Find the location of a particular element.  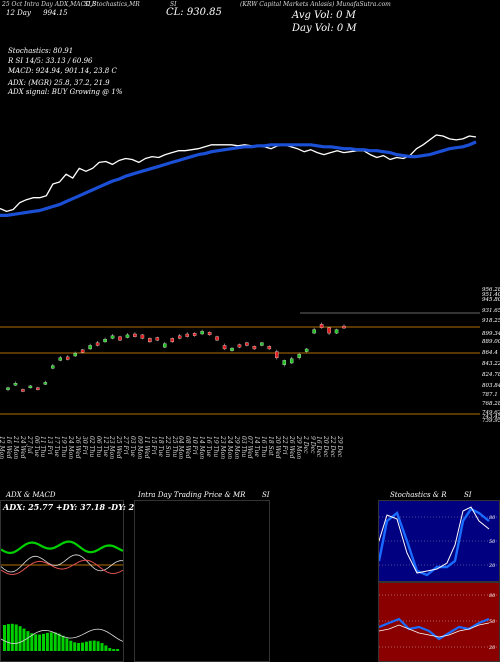

price-axis-label: 956.28 is located at coordinates (491, 290).